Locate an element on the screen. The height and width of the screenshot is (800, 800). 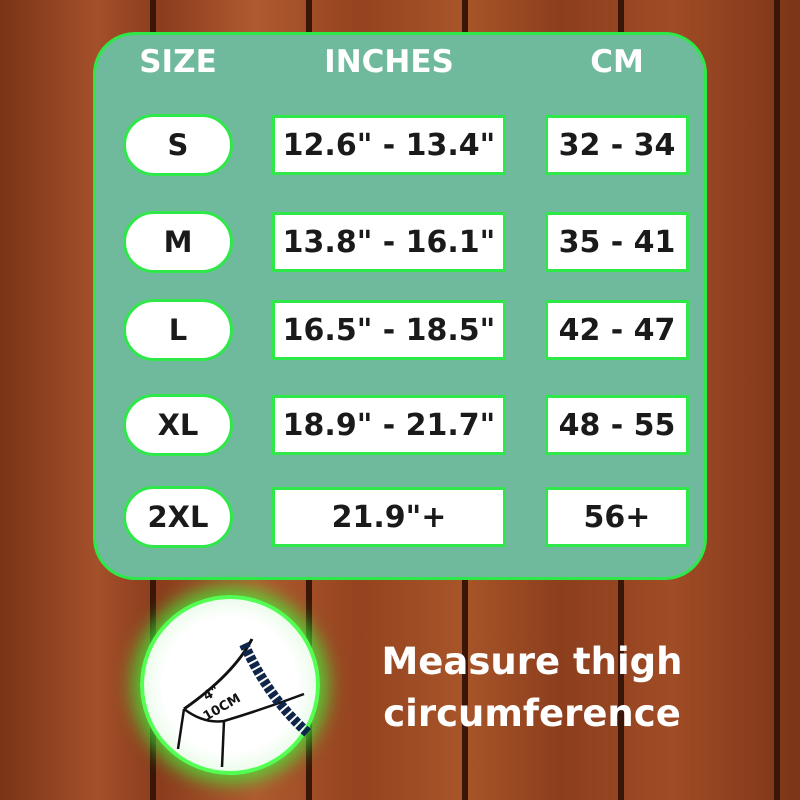
cm-cell: 48 - 55 is located at coordinates (617, 425).